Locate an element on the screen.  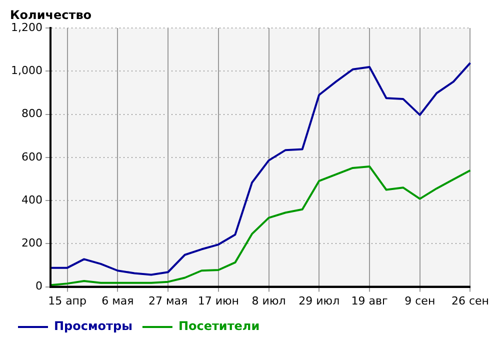
x-tick-label: 29 июл is located at coordinates (319, 301).